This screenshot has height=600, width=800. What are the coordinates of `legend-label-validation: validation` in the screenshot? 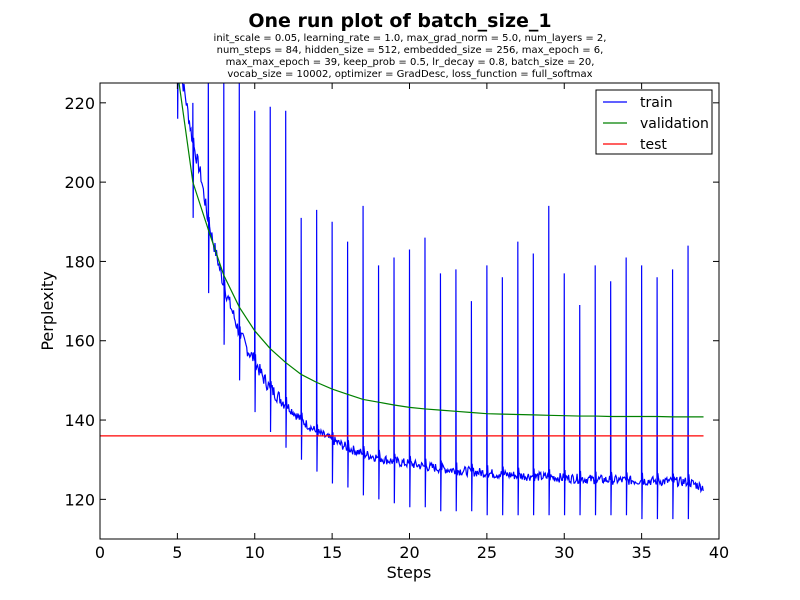 It's located at (674, 124).